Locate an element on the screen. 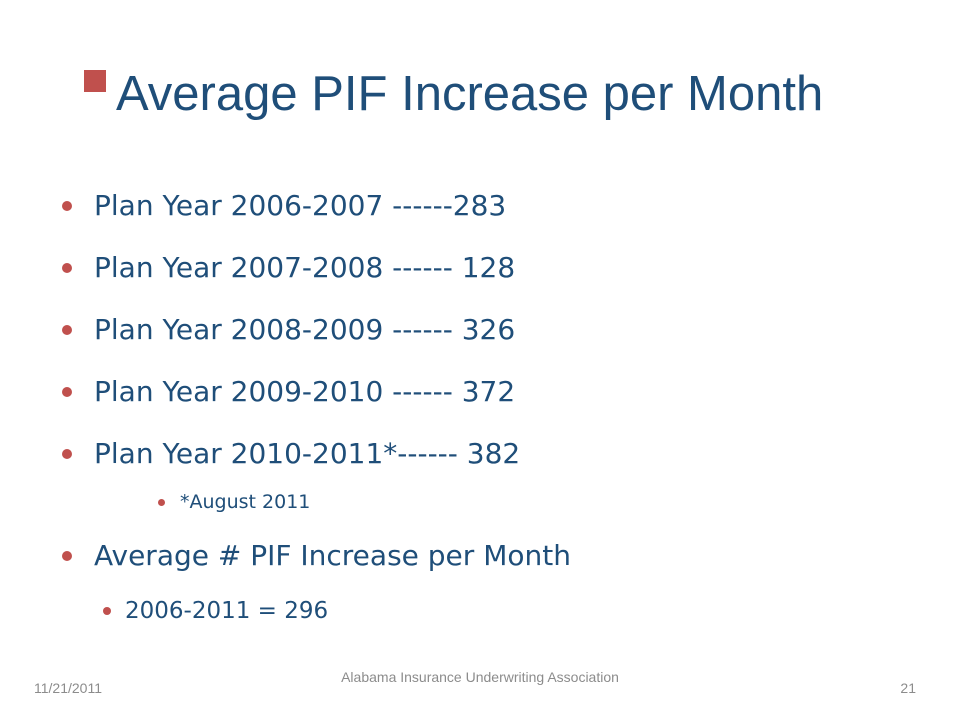  bullet-item: Plan Year 2008-2009 ------ 326 is located at coordinates (289, 330).